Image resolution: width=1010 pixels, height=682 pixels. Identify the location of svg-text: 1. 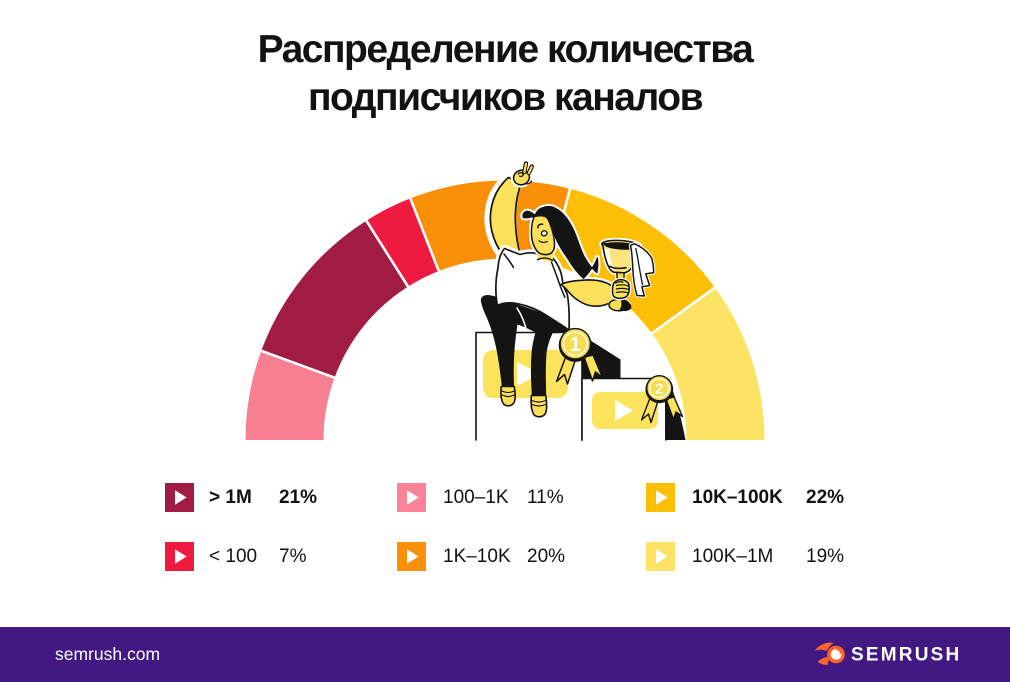
(575, 345).